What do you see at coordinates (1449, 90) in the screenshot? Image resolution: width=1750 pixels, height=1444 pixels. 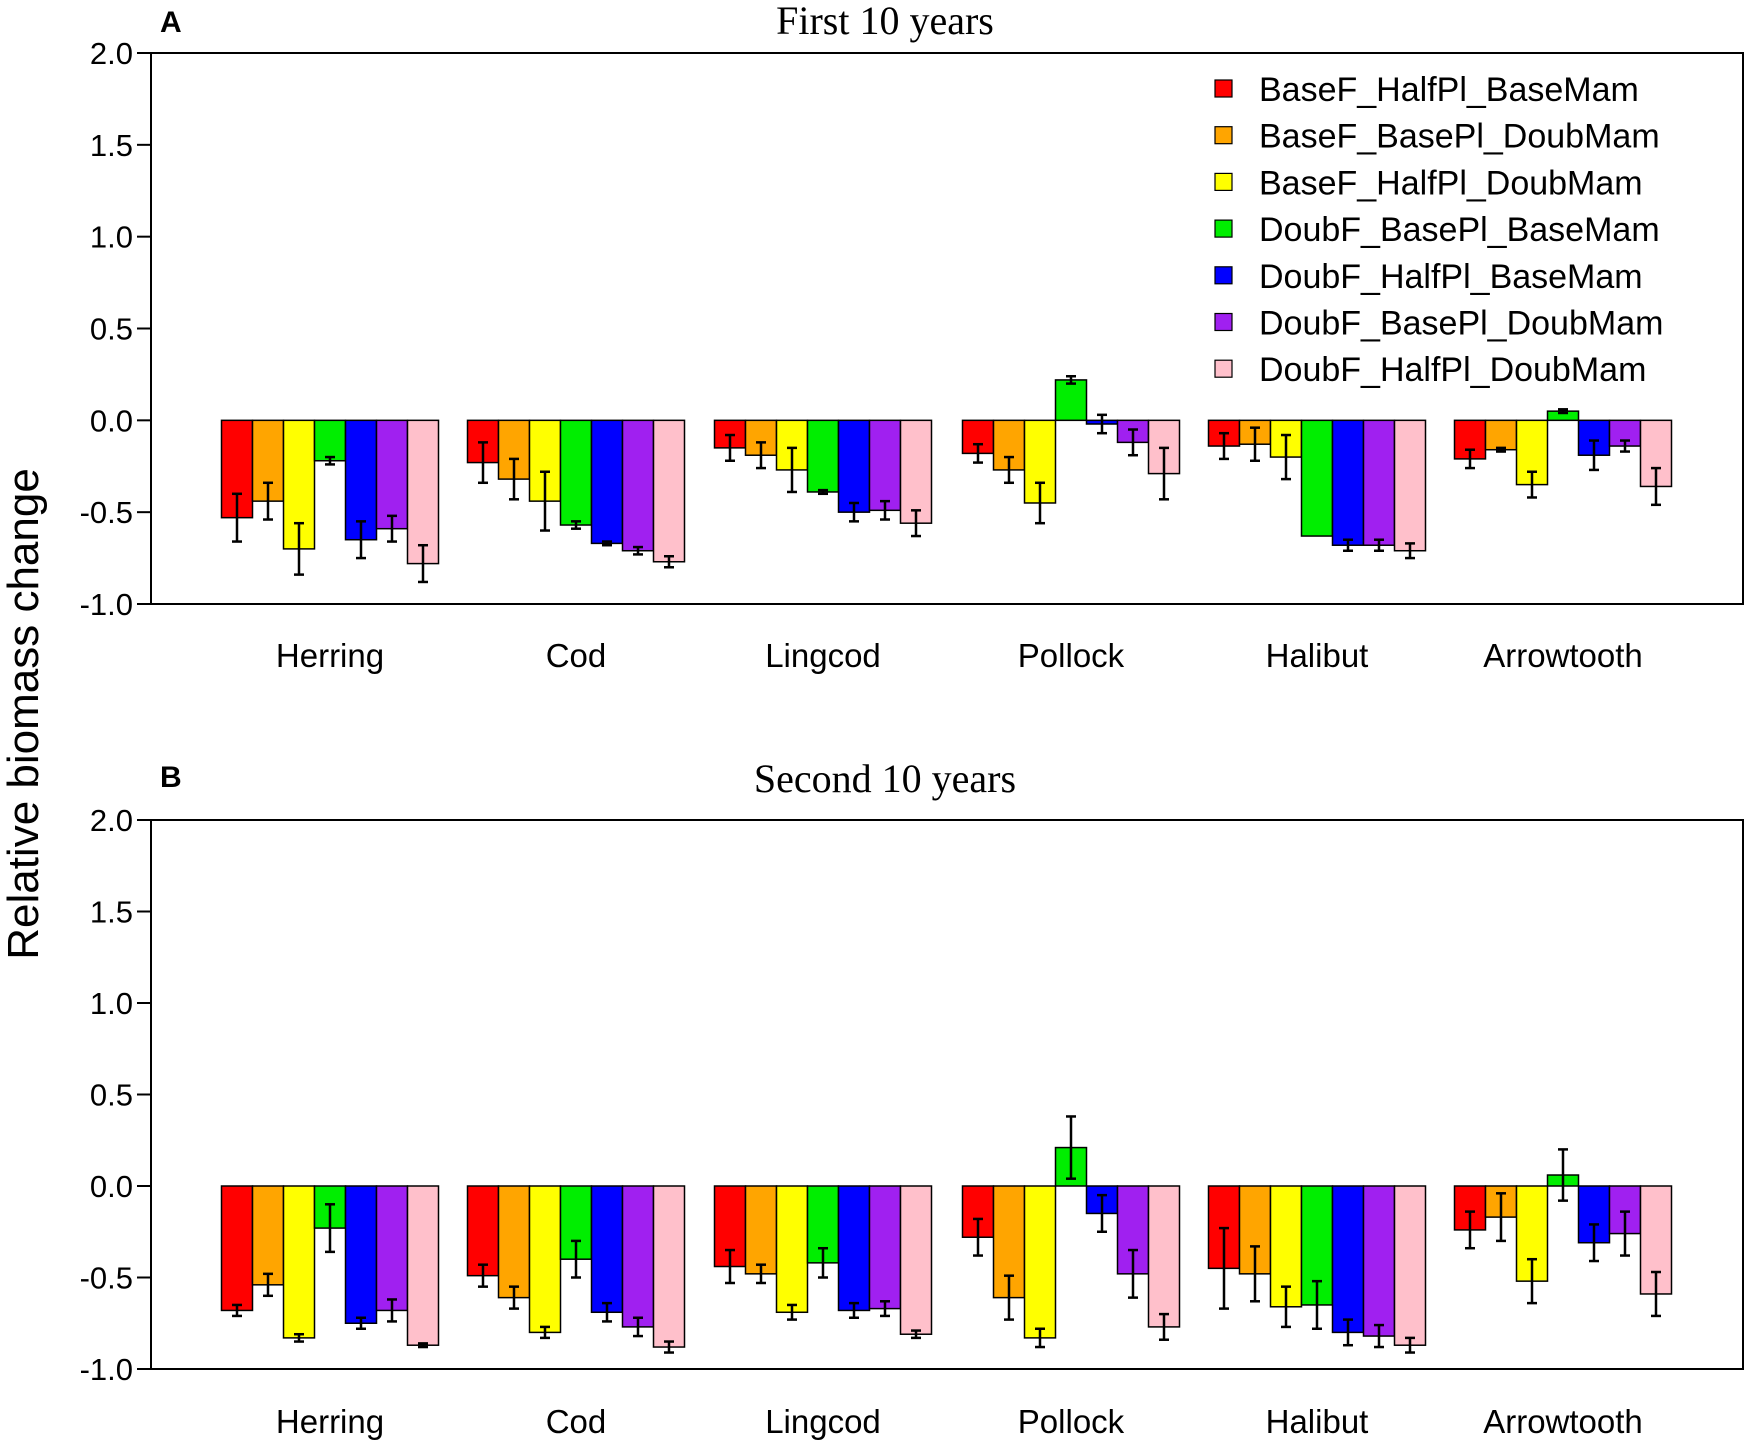 I see `legend-entry: BaseF_HalfPl_BaseMam` at bounding box center [1449, 90].